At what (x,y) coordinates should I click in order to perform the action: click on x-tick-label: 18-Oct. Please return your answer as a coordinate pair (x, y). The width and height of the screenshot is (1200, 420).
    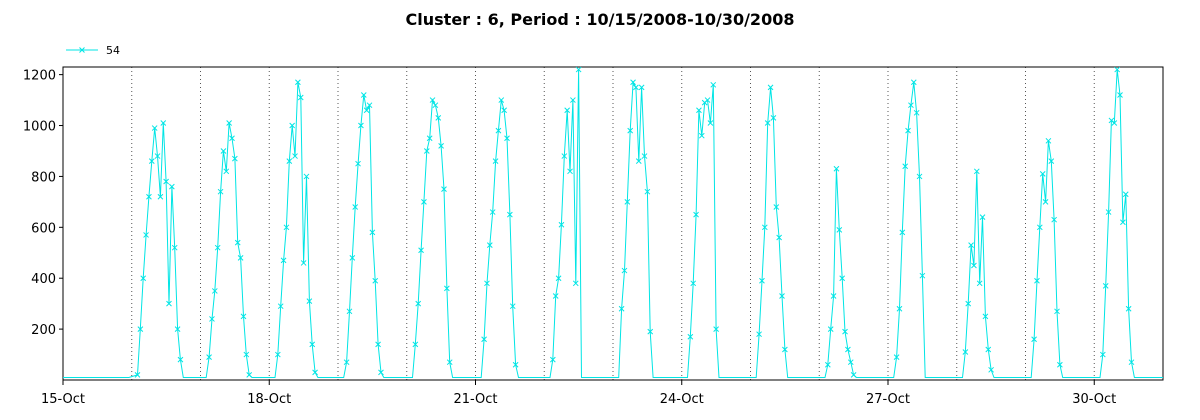
    Looking at the image, I should click on (269, 399).